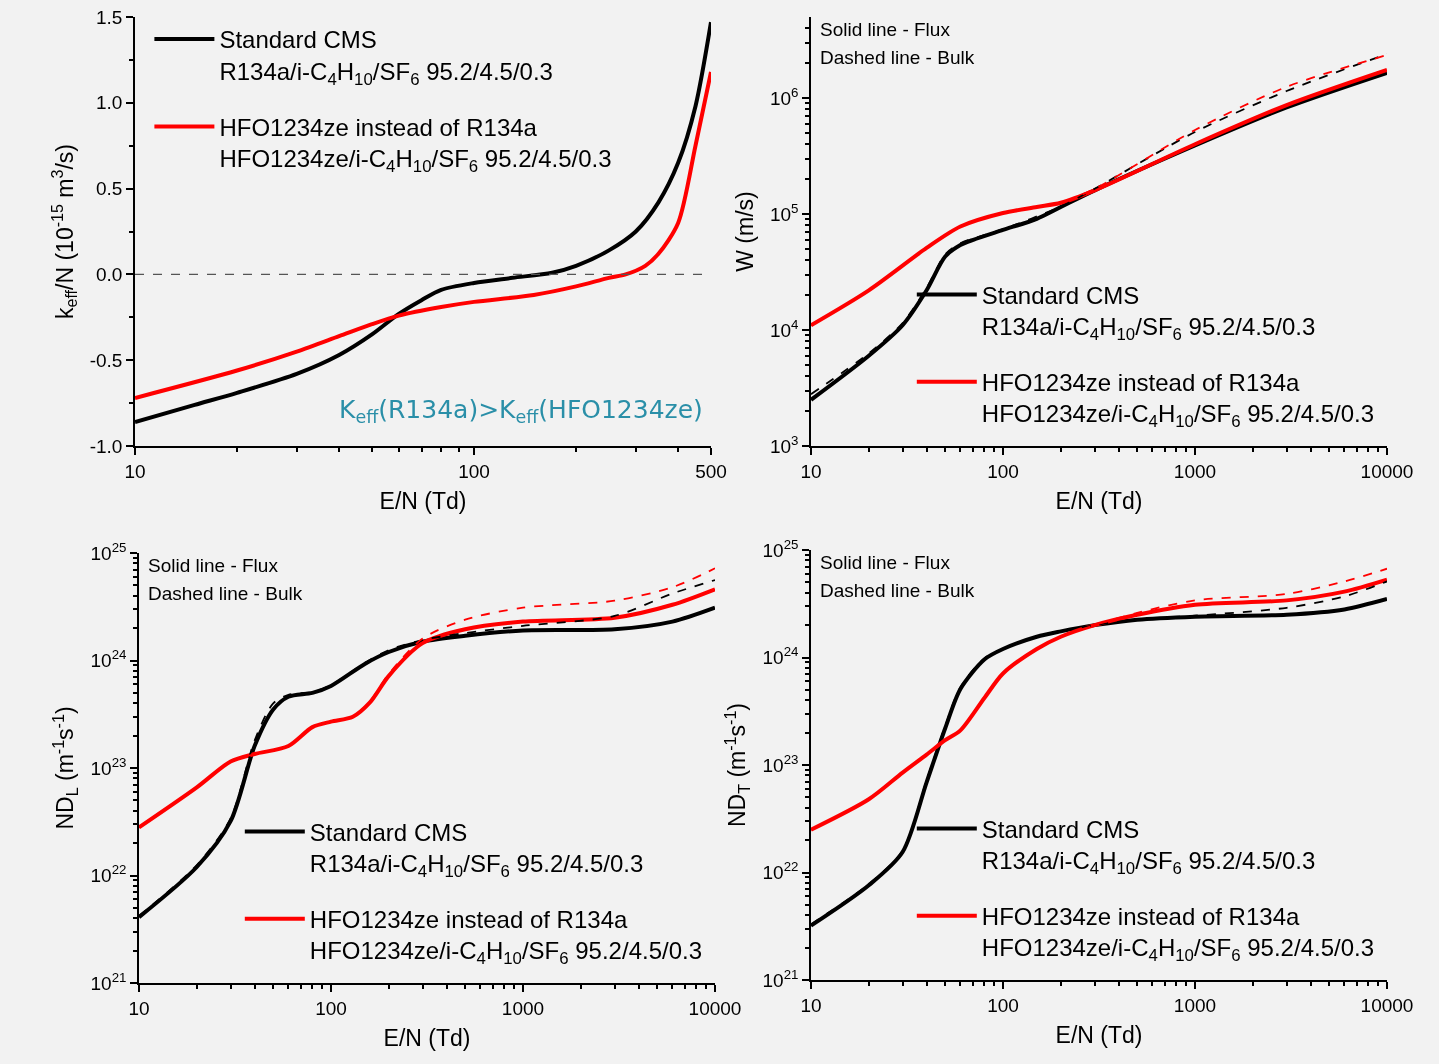 The image size is (1439, 1064). What do you see at coordinates (784, 96) in the screenshot?
I see `y-tick-label: 10$^{6}$` at bounding box center [784, 96].